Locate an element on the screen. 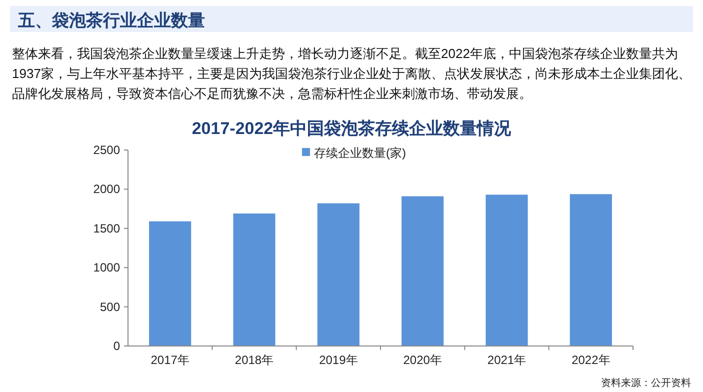 The image size is (703, 392). chart-title: 2017-2022年中国袋泡茶存续企业数量情况 is located at coordinates (352, 128).